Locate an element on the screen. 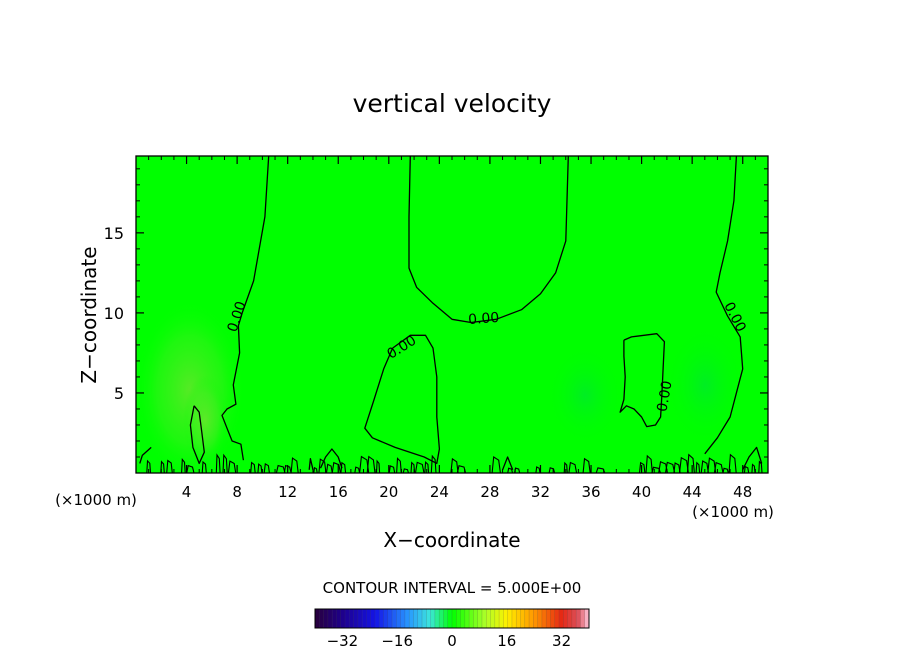 Image resolution: width=904 pixels, height=654 pixels. colorbar-tick-label: −32 is located at coordinates (343, 641).